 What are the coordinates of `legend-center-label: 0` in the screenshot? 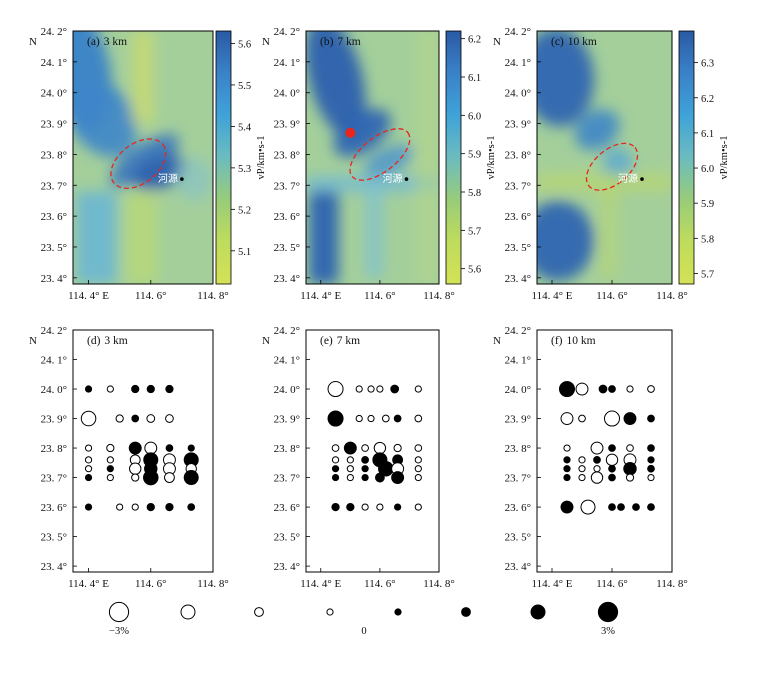 It's located at (363, 631).